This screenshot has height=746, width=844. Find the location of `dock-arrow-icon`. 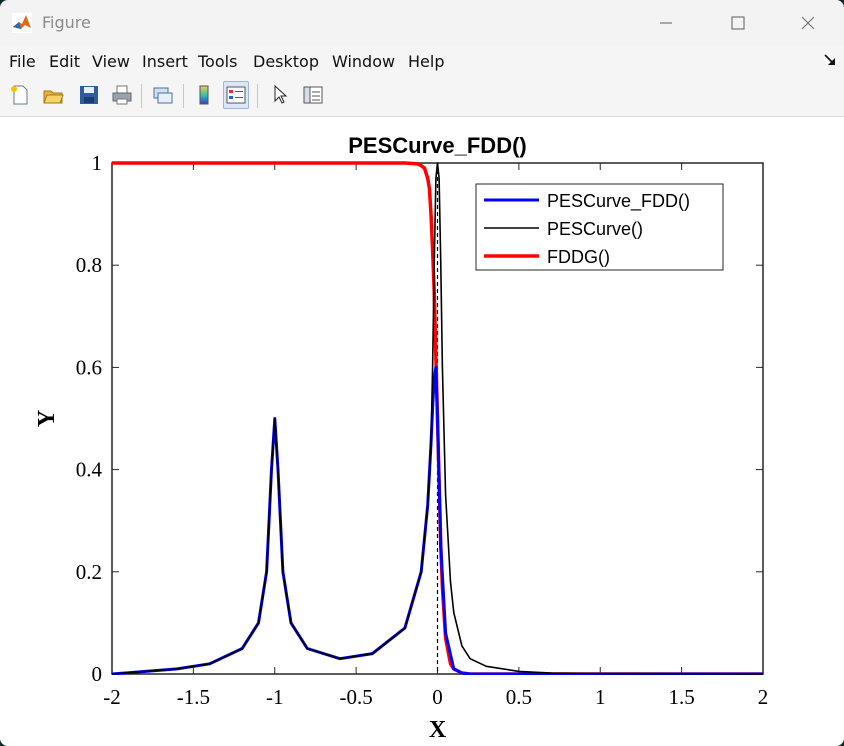

dock-arrow-icon is located at coordinates (830, 60).